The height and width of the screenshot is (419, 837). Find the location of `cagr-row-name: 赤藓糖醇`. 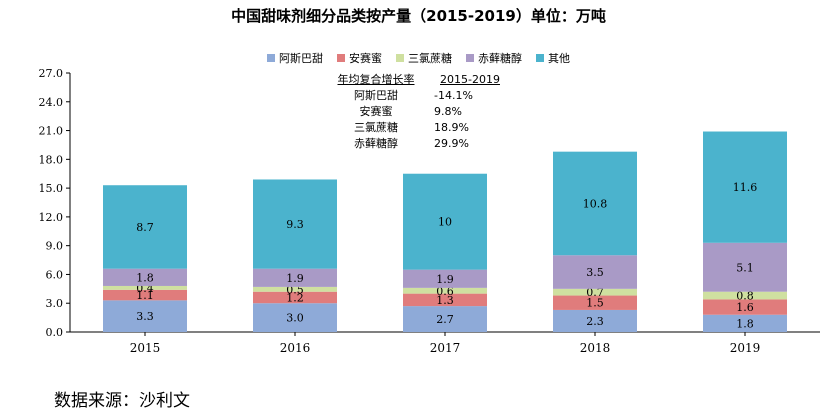

cagr-row-name: 赤藓糖醇 is located at coordinates (376, 143).